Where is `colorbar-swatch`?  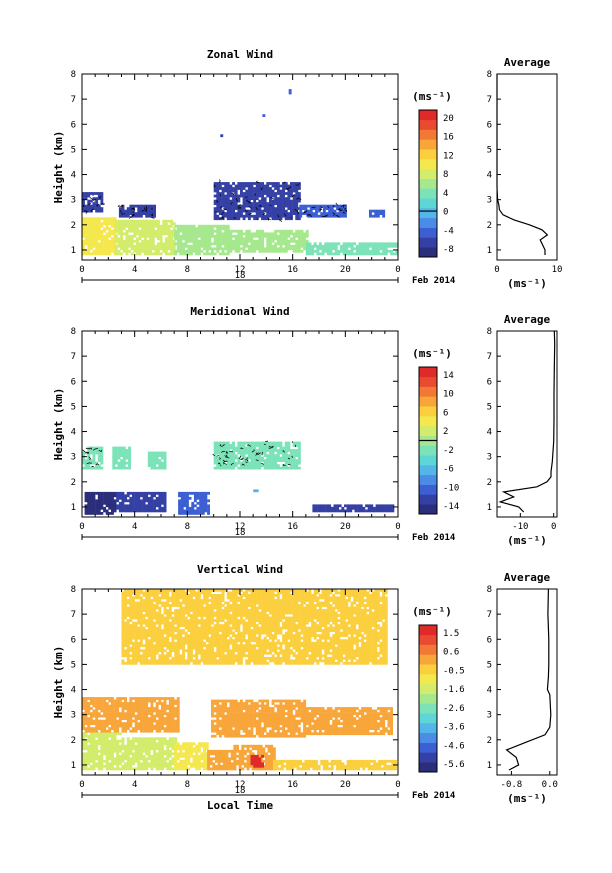
colorbar-swatch is located at coordinates (428, 252).